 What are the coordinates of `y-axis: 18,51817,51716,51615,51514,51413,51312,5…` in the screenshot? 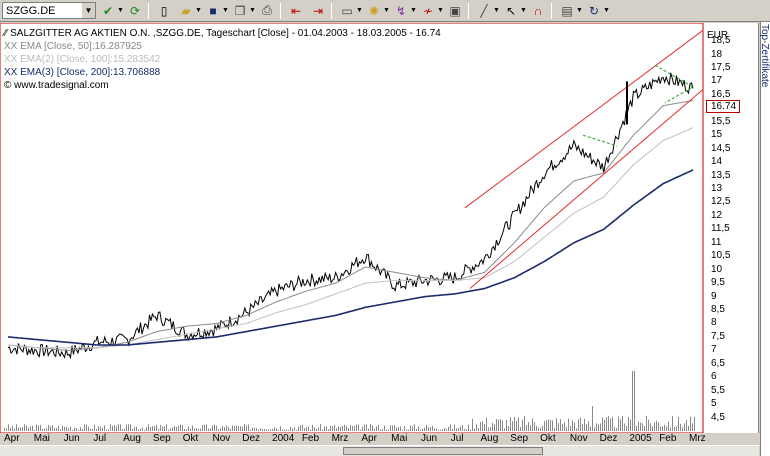 It's located at (731, 228).